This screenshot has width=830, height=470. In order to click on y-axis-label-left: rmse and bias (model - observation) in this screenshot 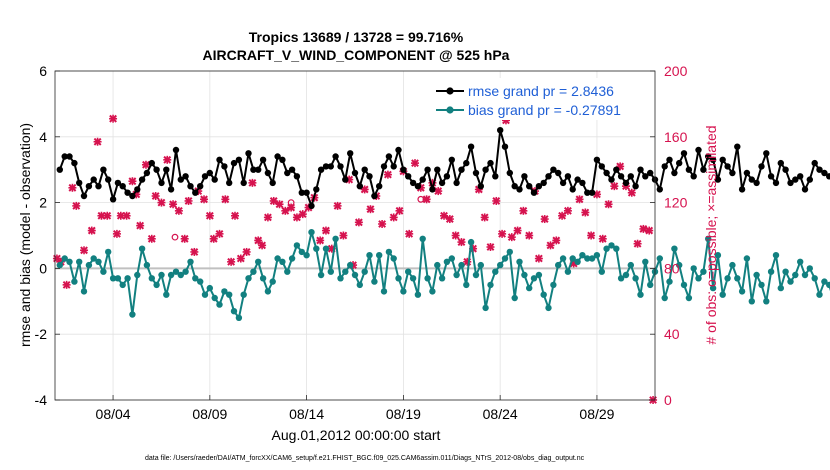, I will do `click(25, 235)`.